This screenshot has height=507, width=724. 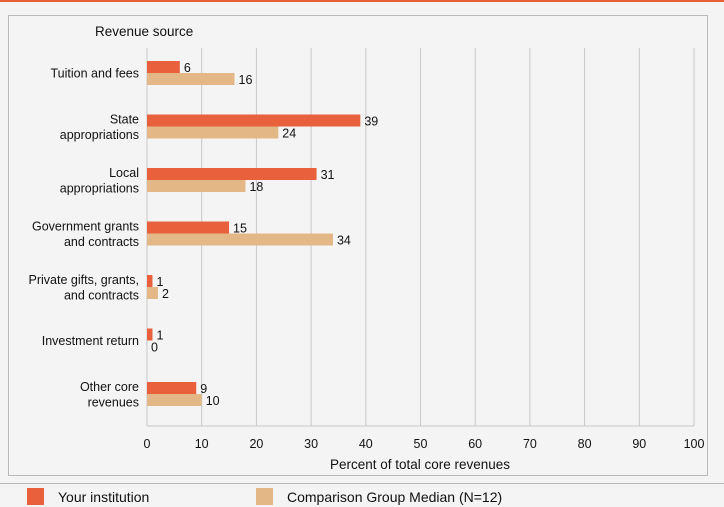 I want to click on x-tick-label: 90, so click(x=639, y=444).